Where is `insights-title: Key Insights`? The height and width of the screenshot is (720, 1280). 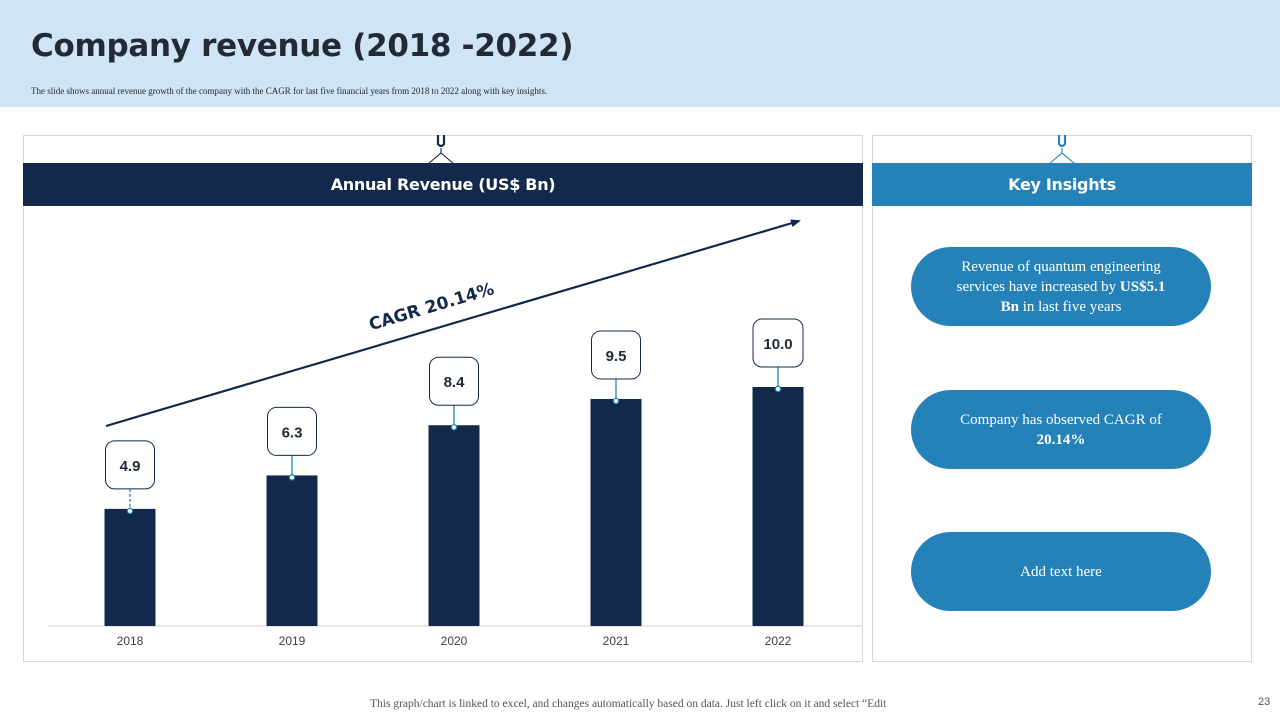 insights-title: Key Insights is located at coordinates (1062, 184).